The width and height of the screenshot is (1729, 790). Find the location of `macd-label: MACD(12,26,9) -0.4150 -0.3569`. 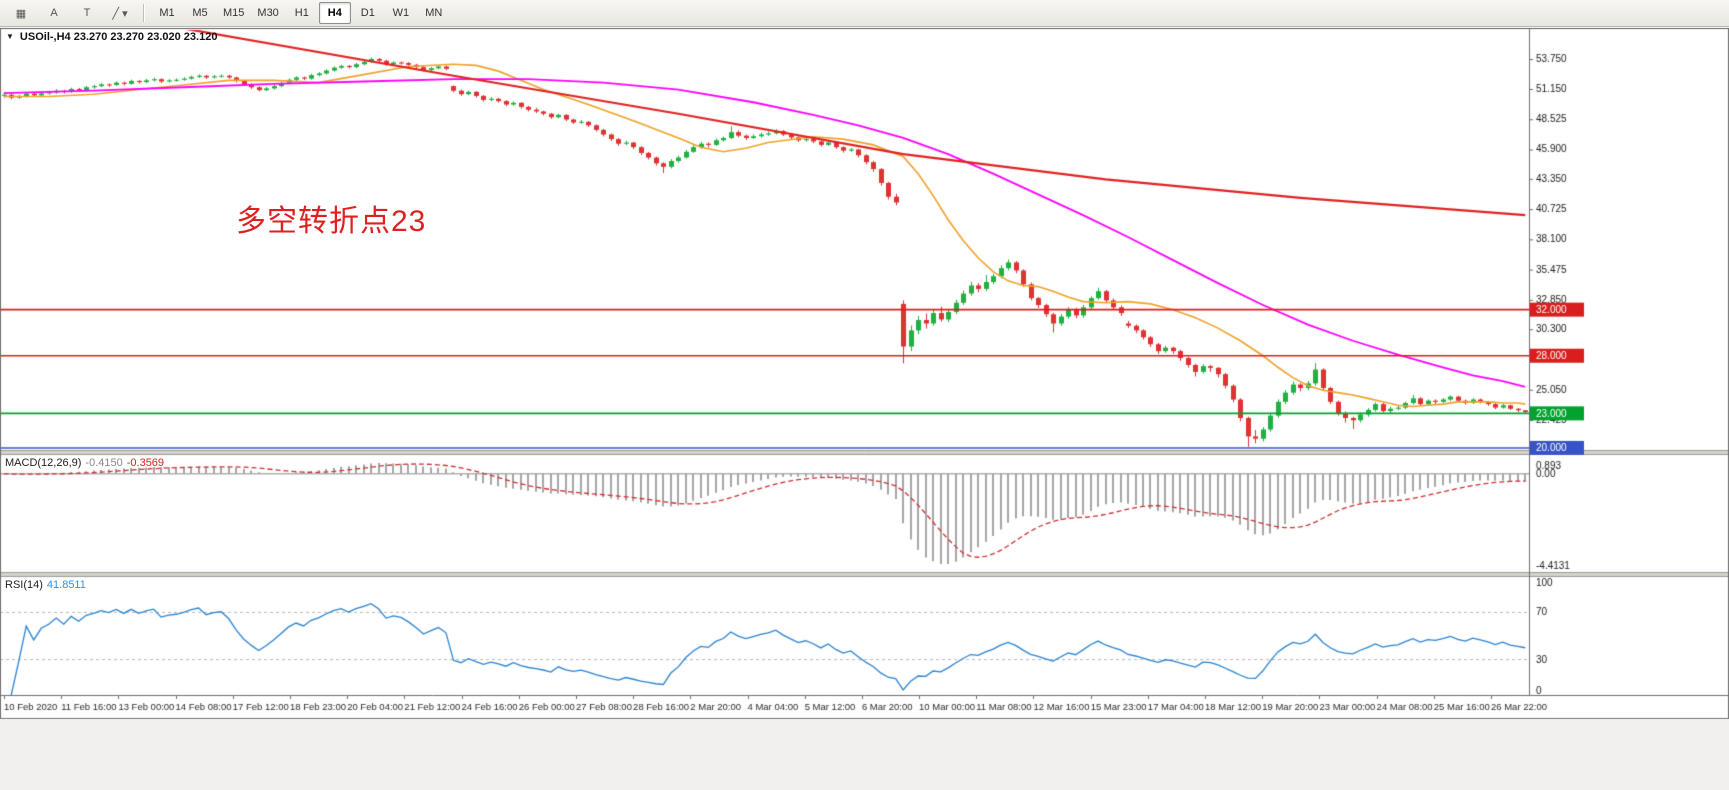

macd-label: MACD(12,26,9) -0.4150 -0.3569 is located at coordinates (84, 463).